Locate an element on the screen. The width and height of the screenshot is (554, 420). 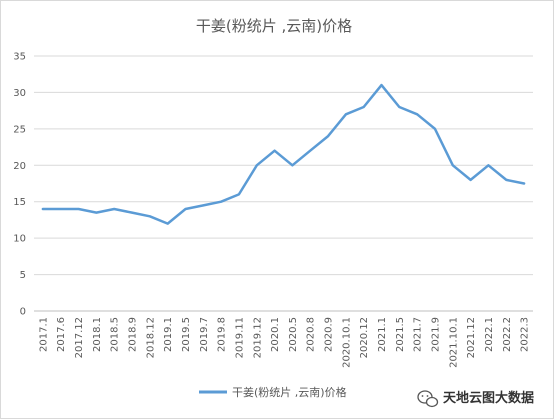
x-tick-label: 2021.12 is located at coordinates (471, 337).